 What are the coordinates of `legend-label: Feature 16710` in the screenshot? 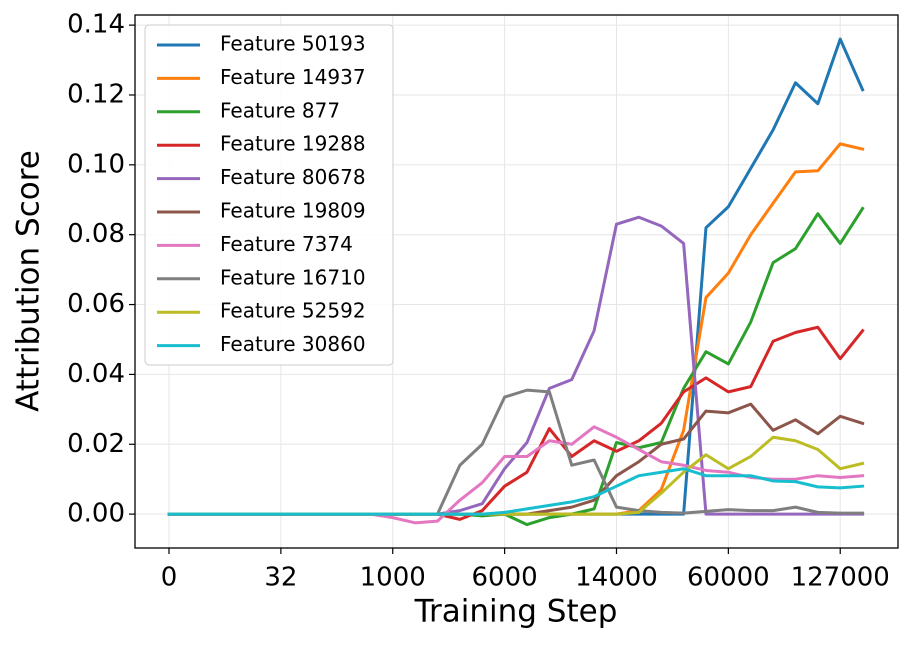 It's located at (293, 277).